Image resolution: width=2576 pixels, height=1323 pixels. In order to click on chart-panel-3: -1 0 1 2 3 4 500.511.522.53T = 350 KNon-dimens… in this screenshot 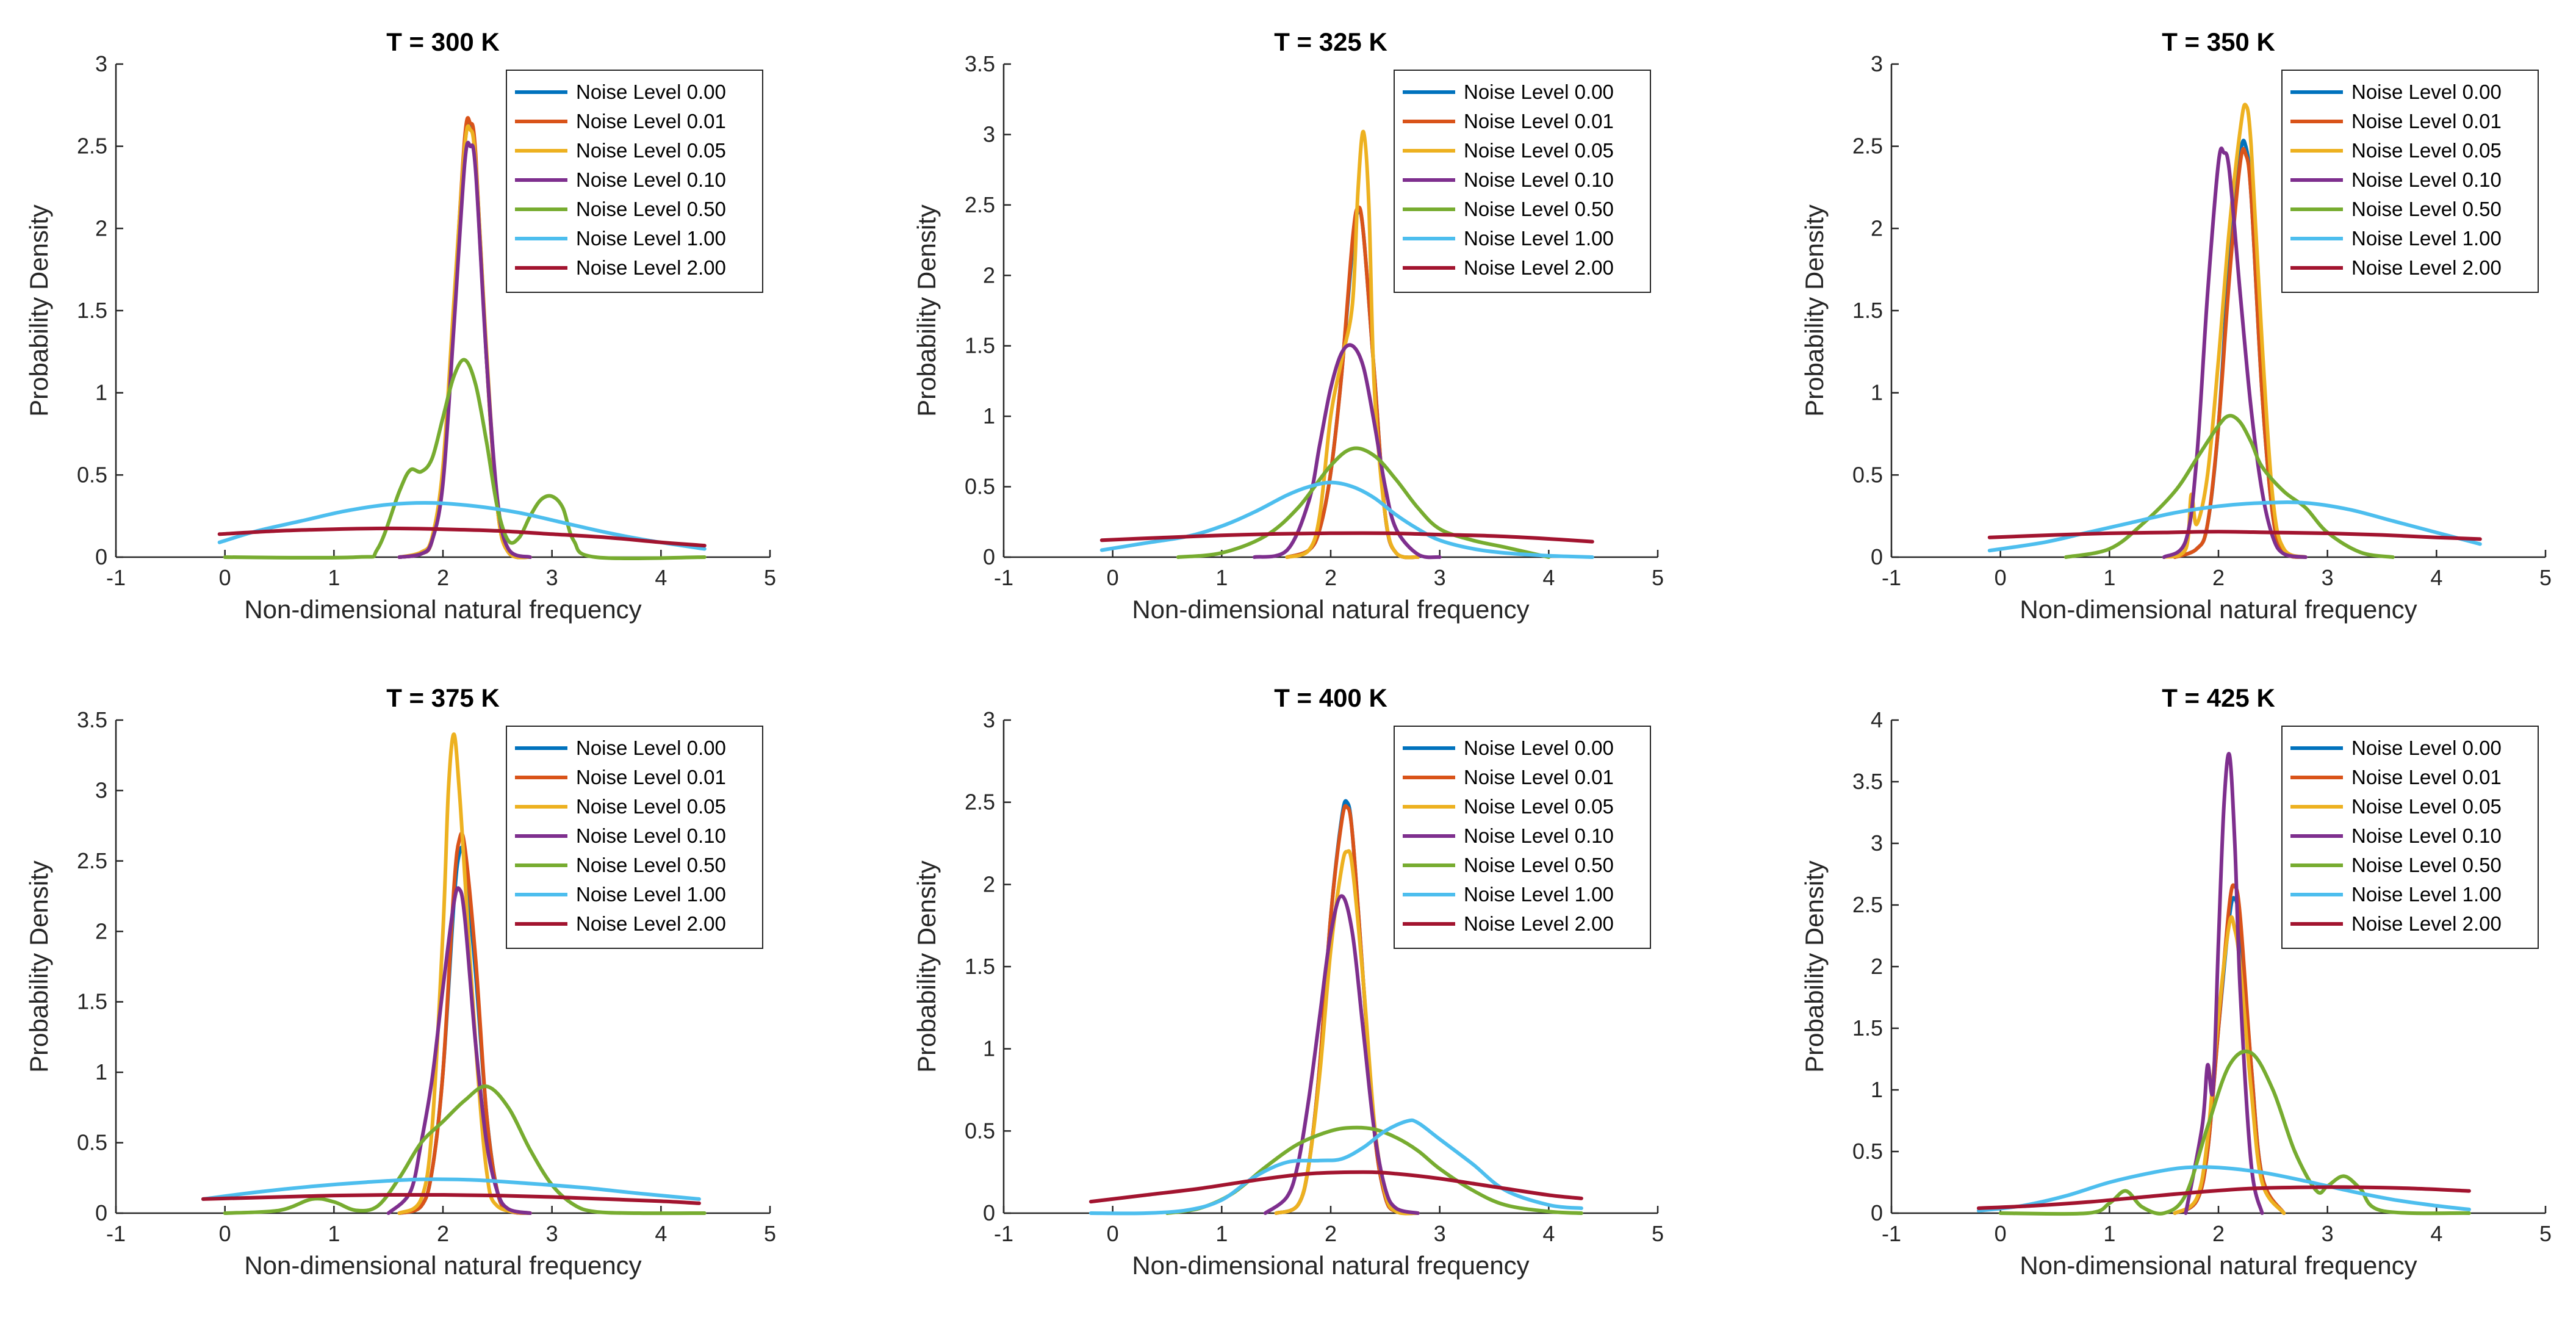, I will do `click(2176, 325)`.